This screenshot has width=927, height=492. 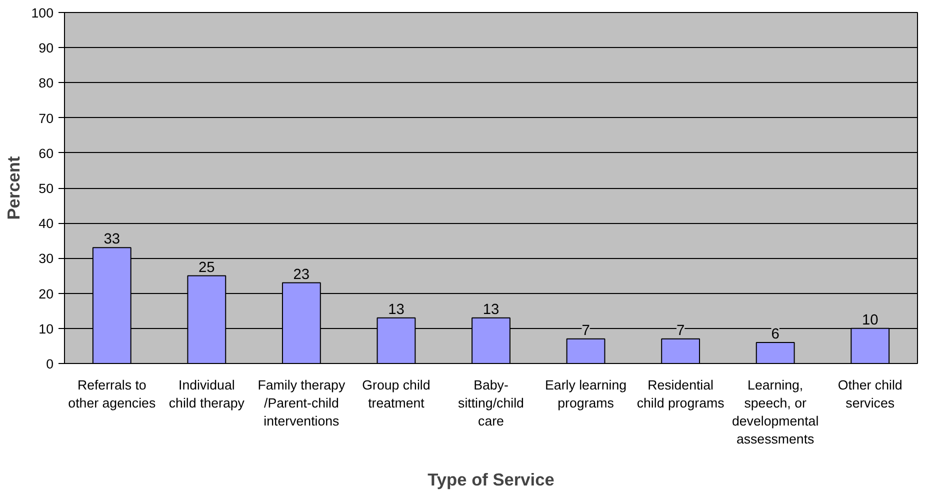 I want to click on y-tick-label: 80, so click(x=46, y=83).